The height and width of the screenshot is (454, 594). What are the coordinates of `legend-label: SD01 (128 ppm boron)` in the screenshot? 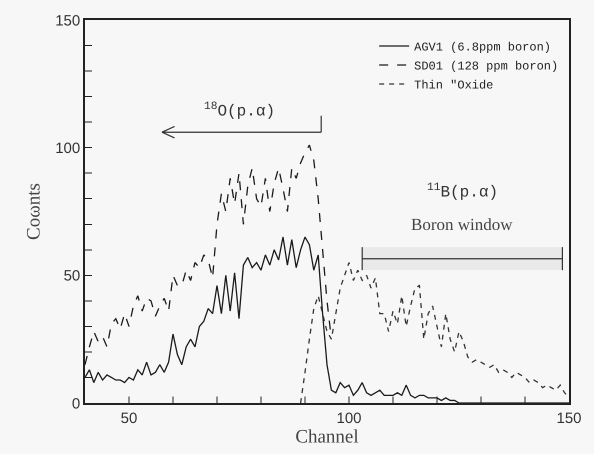 It's located at (486, 67).